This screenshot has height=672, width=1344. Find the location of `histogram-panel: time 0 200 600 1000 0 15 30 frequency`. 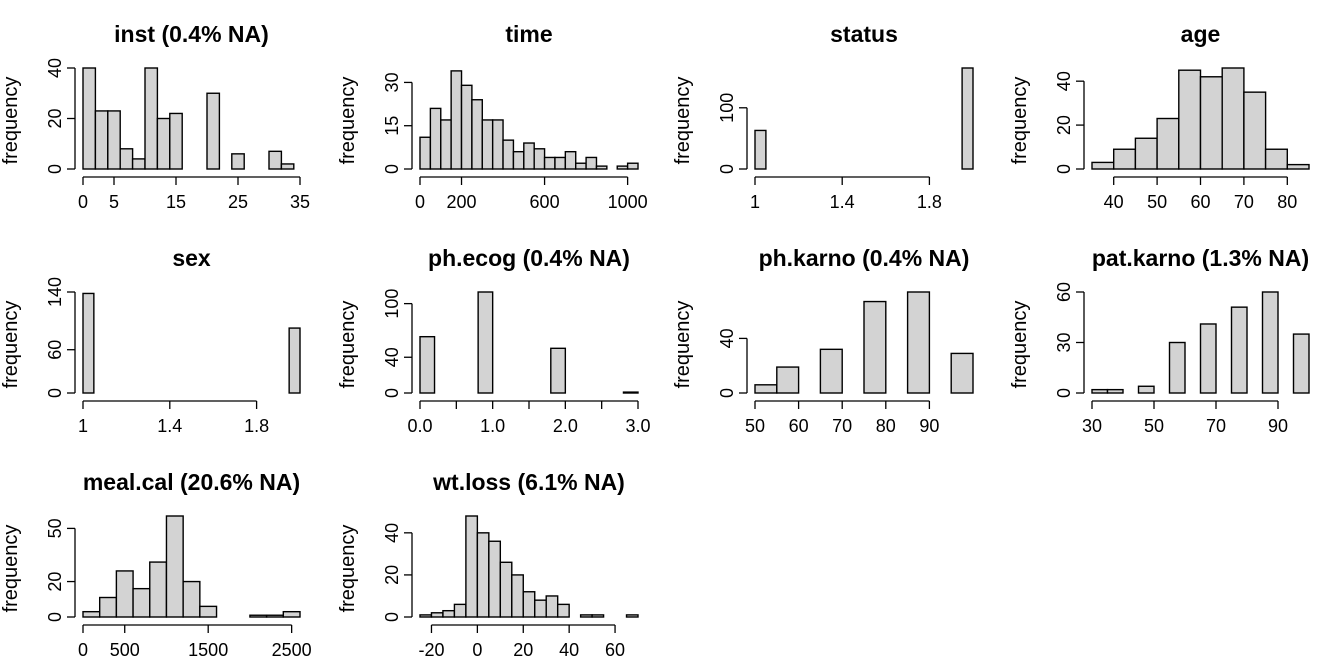

histogram-panel: time 0 200 600 1000 0 15 30 frequency is located at coordinates (492, 116).